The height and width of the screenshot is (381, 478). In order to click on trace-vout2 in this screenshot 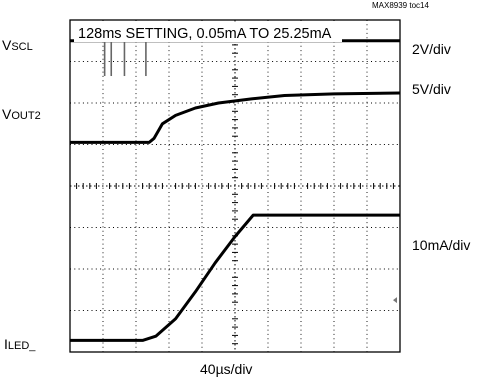, I will do `click(235, 117)`.